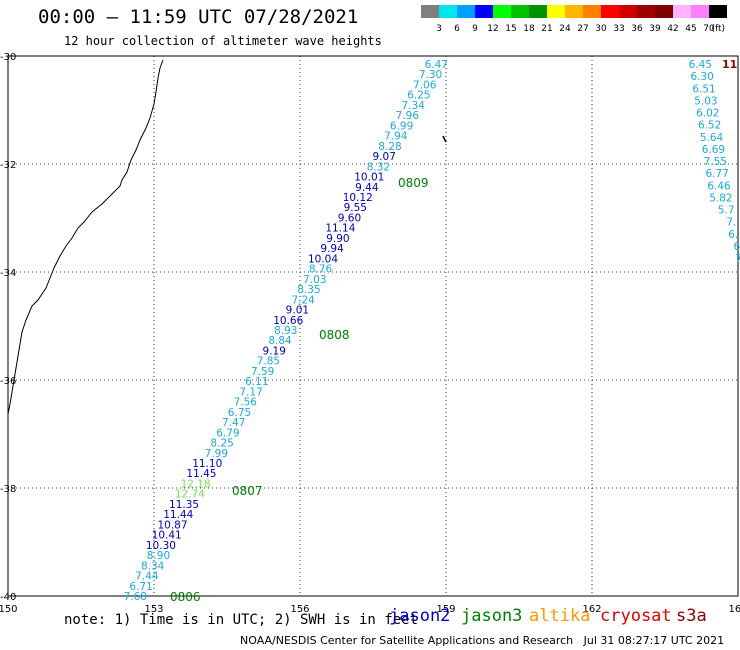  Describe the element at coordinates (285, 331) in the screenshot. I see `swh-value: 8.93` at that location.